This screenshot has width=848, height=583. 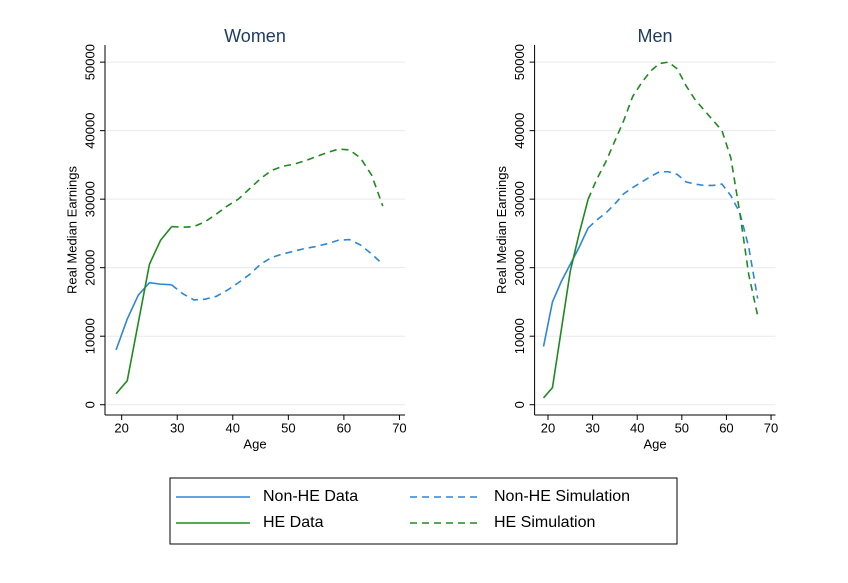 I want to click on chart-title: Women, so click(x=255, y=36).